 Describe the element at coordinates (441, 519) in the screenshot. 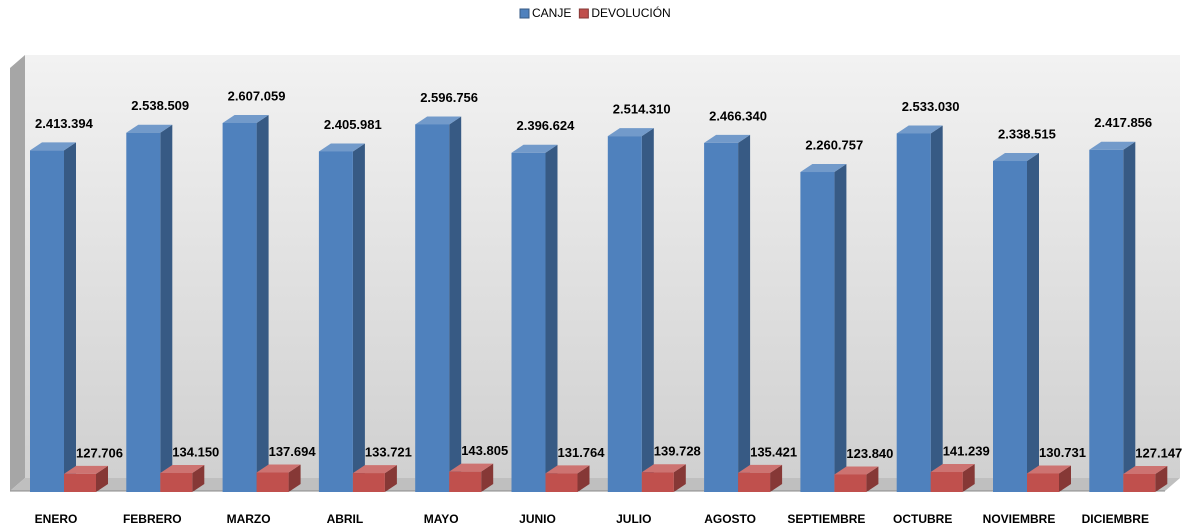

I see `x-tick-label: MAYO` at that location.